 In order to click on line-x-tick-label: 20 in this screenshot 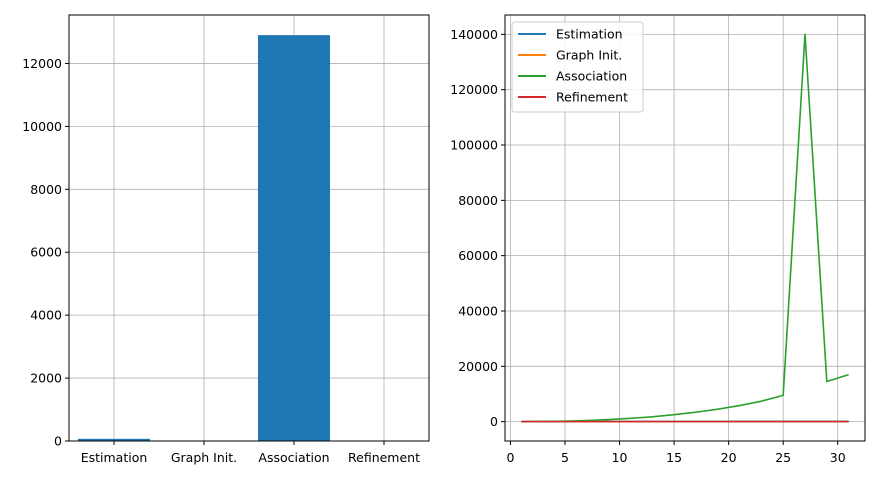, I will do `click(729, 457)`.